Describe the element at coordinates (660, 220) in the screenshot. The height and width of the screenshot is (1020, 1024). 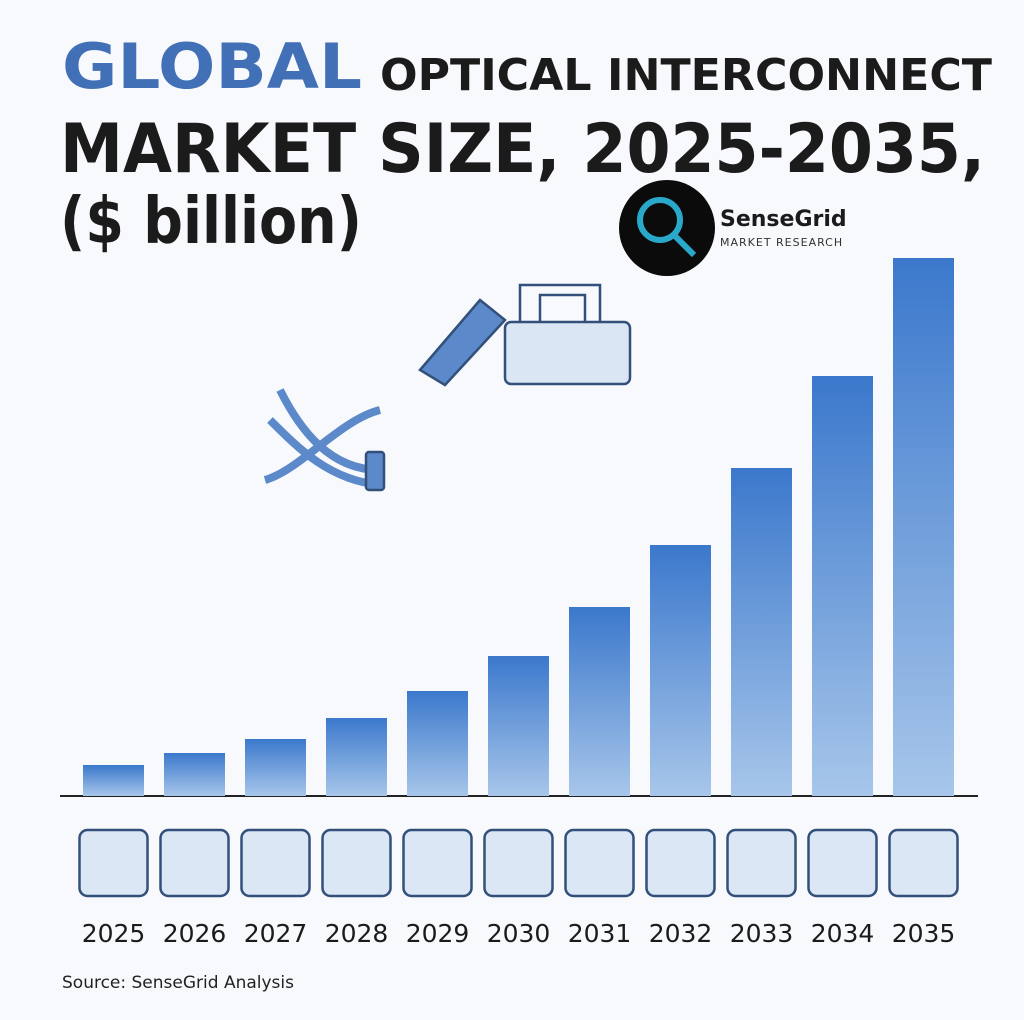
I see `logo-gear` at that location.